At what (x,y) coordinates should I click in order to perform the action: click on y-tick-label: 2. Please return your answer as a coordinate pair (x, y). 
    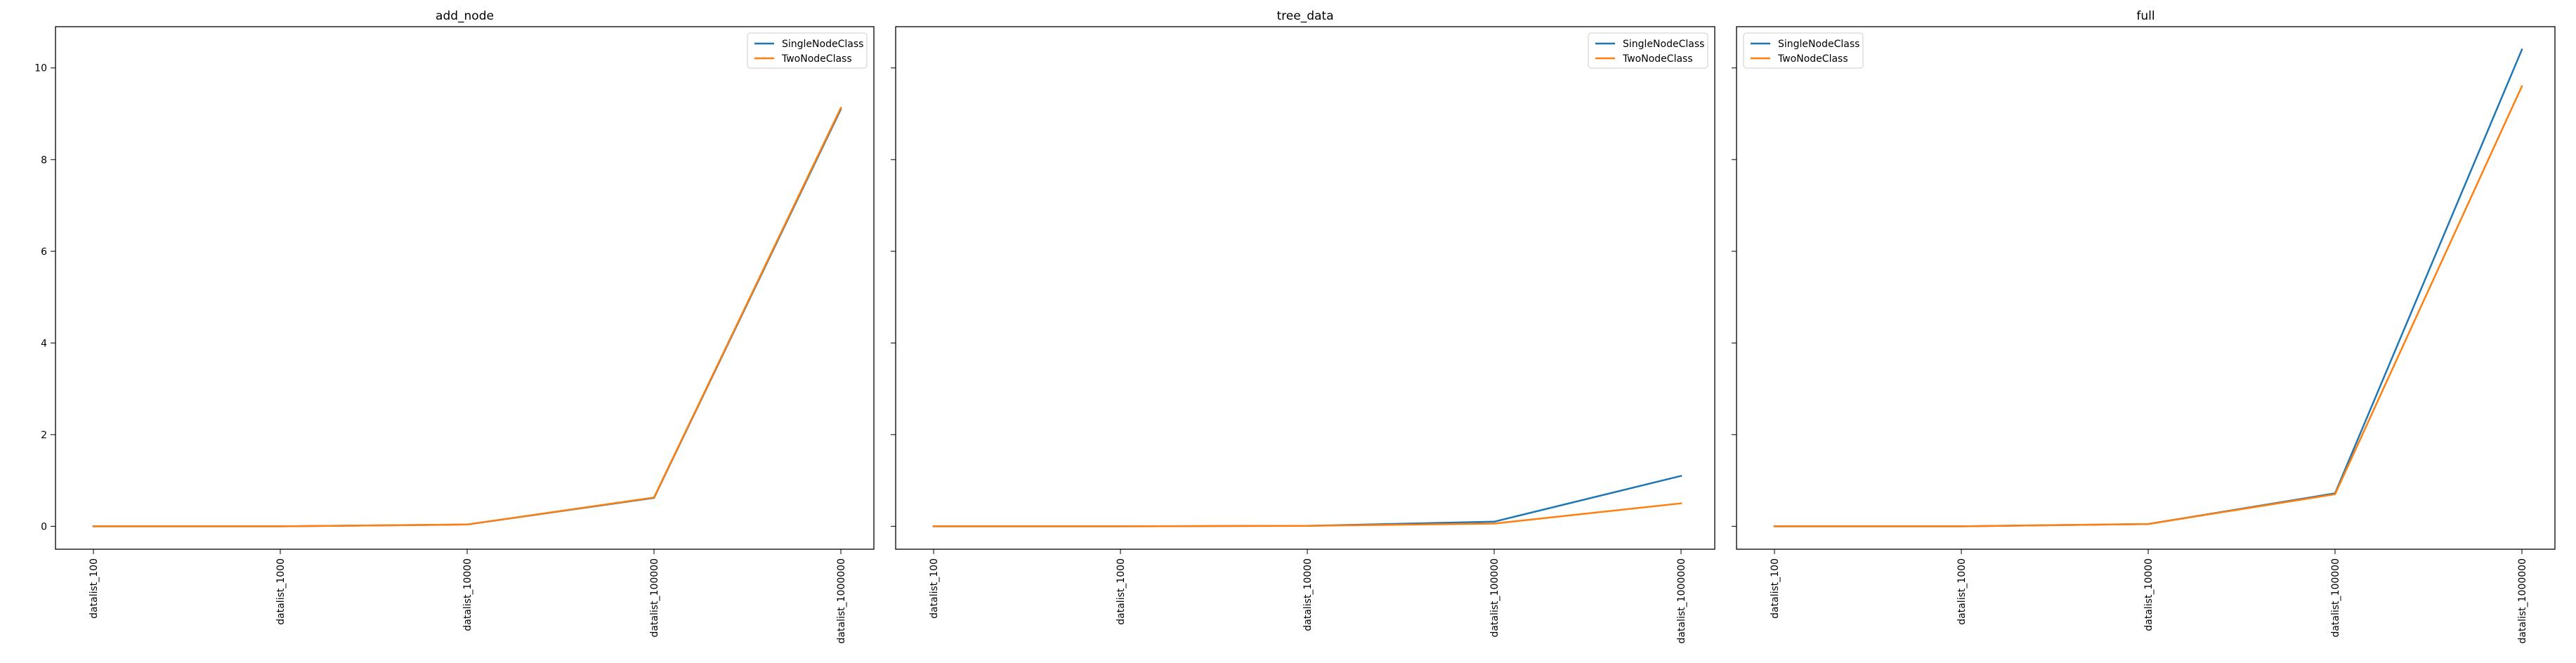
    Looking at the image, I should click on (44, 435).